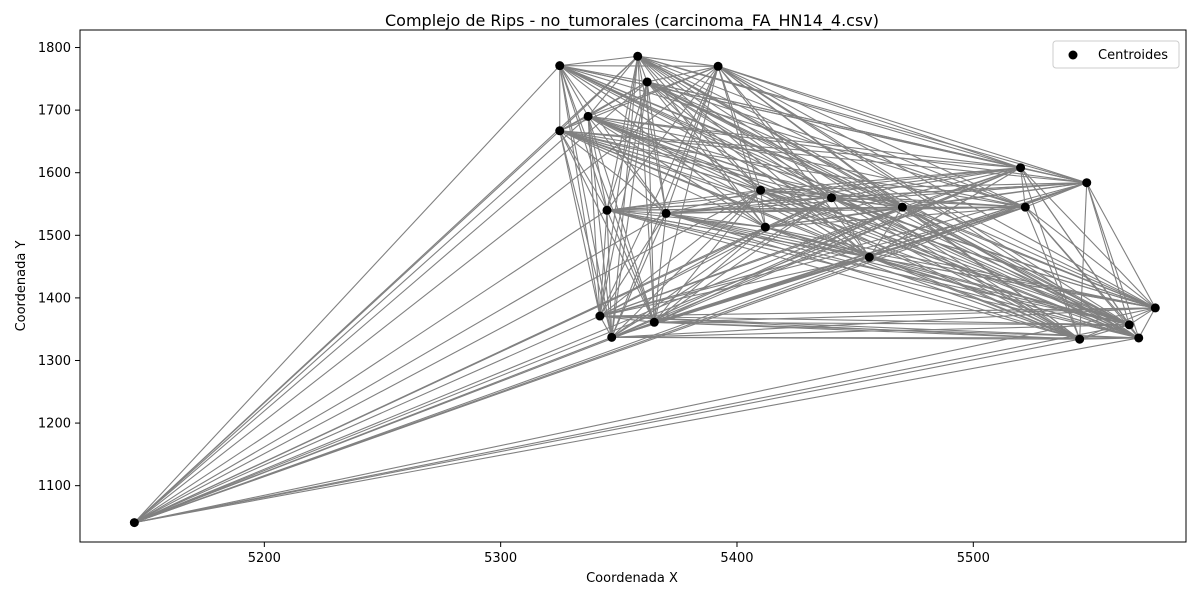  I want to click on y-tick-label: 1700, so click(54, 111).